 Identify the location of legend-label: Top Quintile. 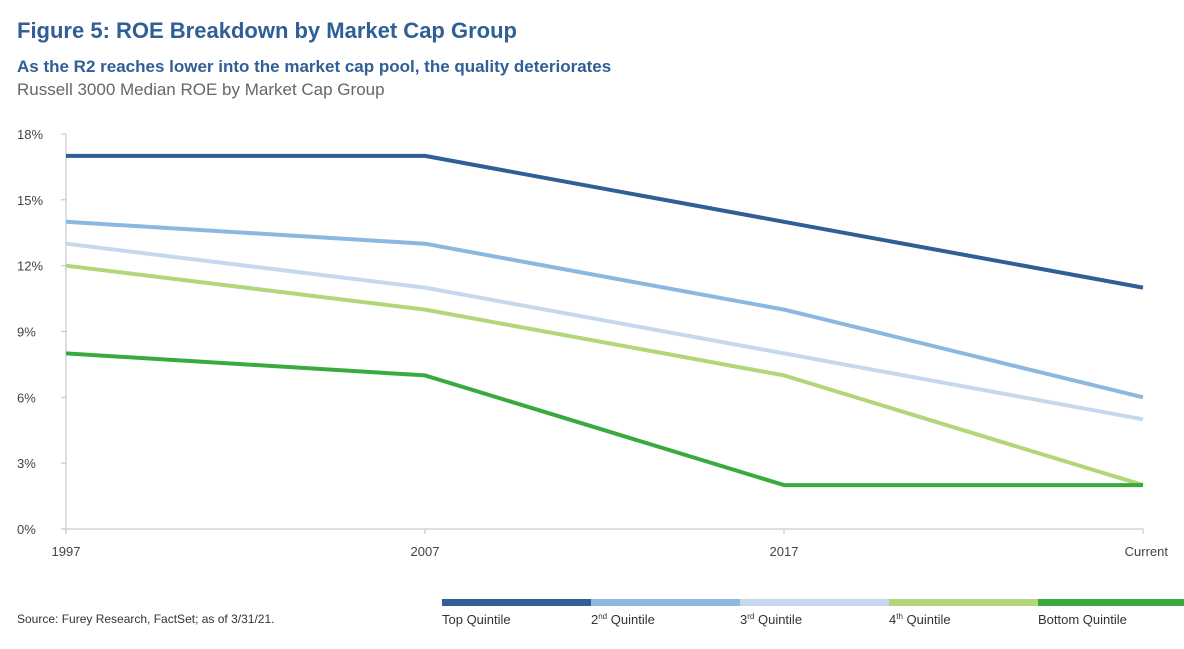
(476, 619).